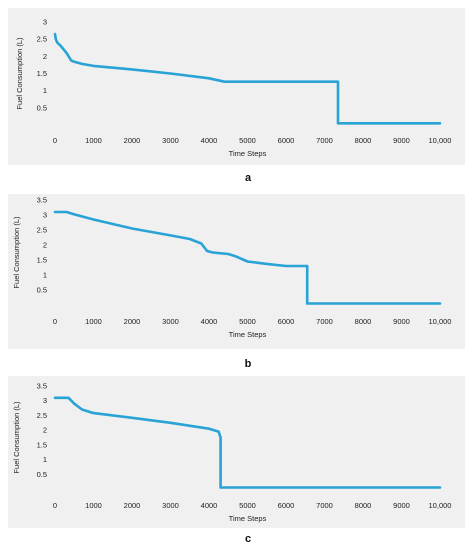 This screenshot has width=475, height=550. I want to click on panel-label-a: a, so click(248, 178).